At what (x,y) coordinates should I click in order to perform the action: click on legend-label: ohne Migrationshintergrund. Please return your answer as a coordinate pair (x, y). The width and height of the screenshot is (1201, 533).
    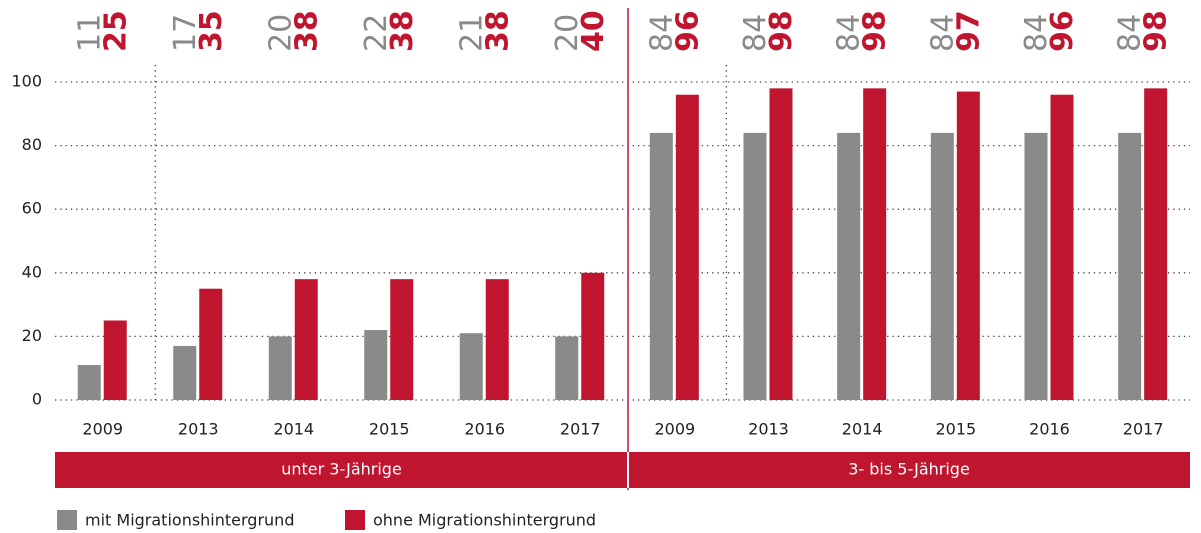
    Looking at the image, I should click on (484, 520).